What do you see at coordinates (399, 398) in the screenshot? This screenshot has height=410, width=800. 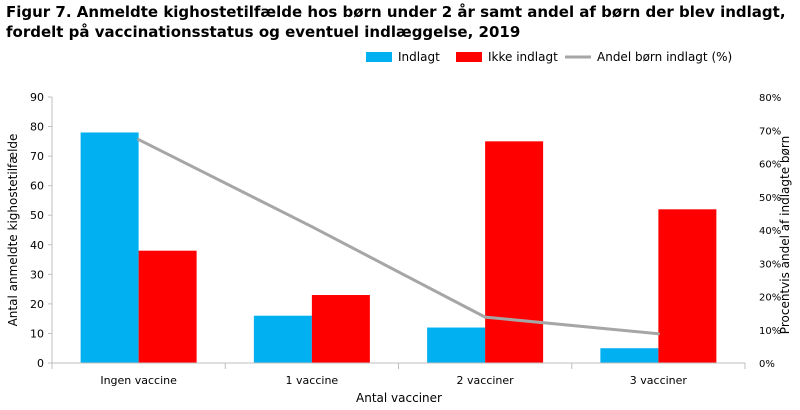 I see `x-axis-title: Antal vacciner` at bounding box center [399, 398].